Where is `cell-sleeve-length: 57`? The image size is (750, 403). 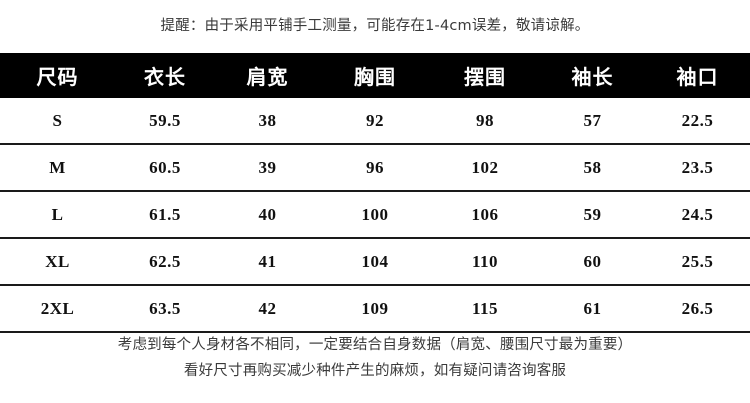 cell-sleeve-length: 57 is located at coordinates (592, 120).